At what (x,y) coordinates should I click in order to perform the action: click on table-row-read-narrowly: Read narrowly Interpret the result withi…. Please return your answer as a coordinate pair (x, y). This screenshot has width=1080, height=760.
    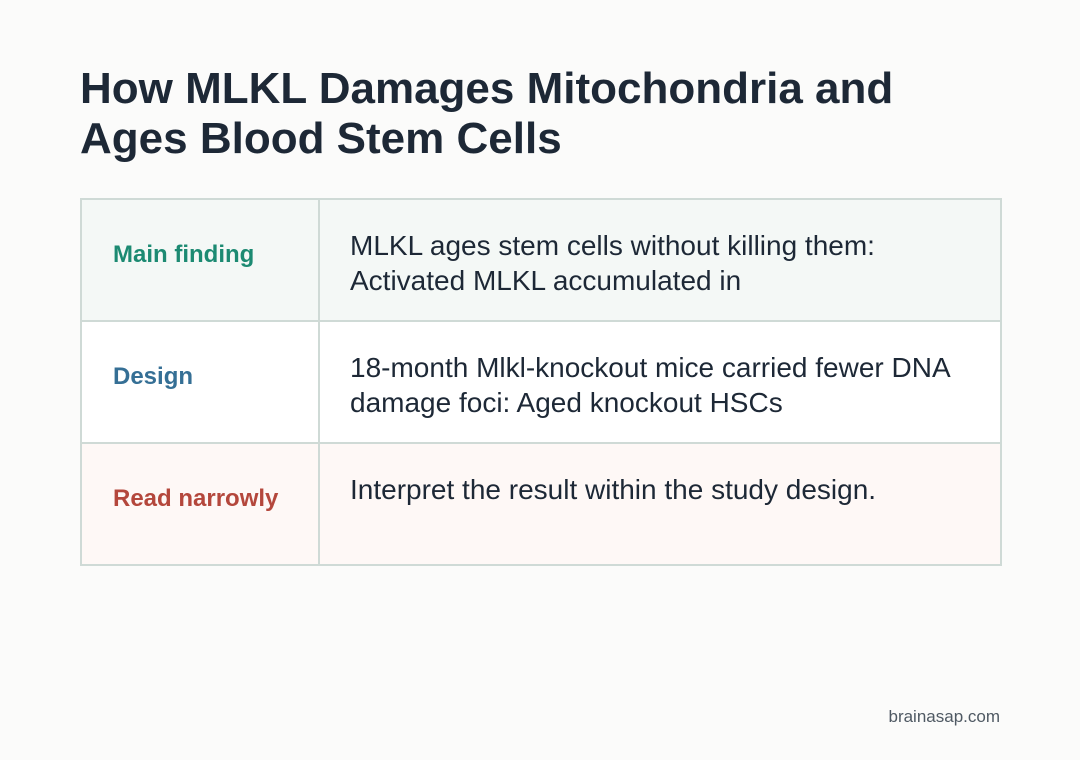
    Looking at the image, I should click on (541, 504).